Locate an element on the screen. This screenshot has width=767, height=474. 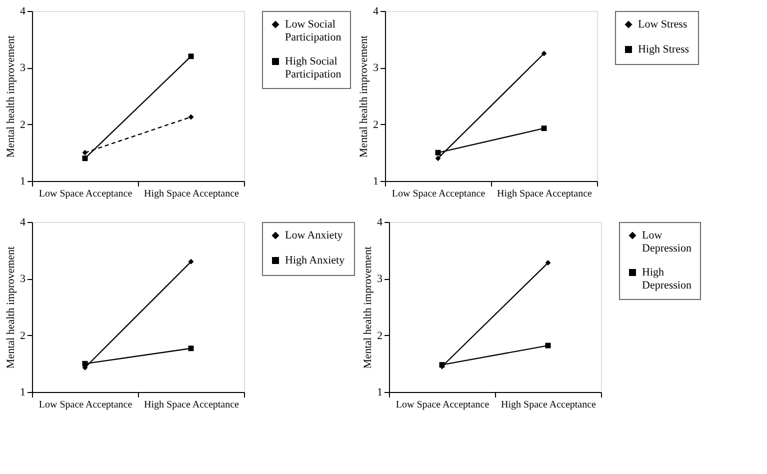
legend-label: High Anxiety is located at coordinates (315, 260).